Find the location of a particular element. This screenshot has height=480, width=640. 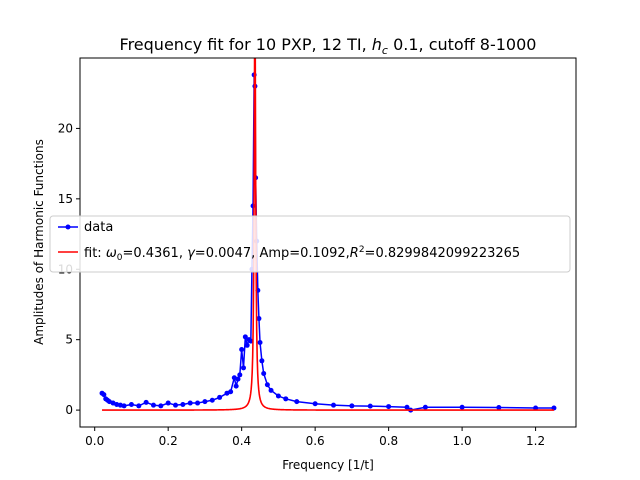

y-tick-label: 0 is located at coordinates (69, 410).